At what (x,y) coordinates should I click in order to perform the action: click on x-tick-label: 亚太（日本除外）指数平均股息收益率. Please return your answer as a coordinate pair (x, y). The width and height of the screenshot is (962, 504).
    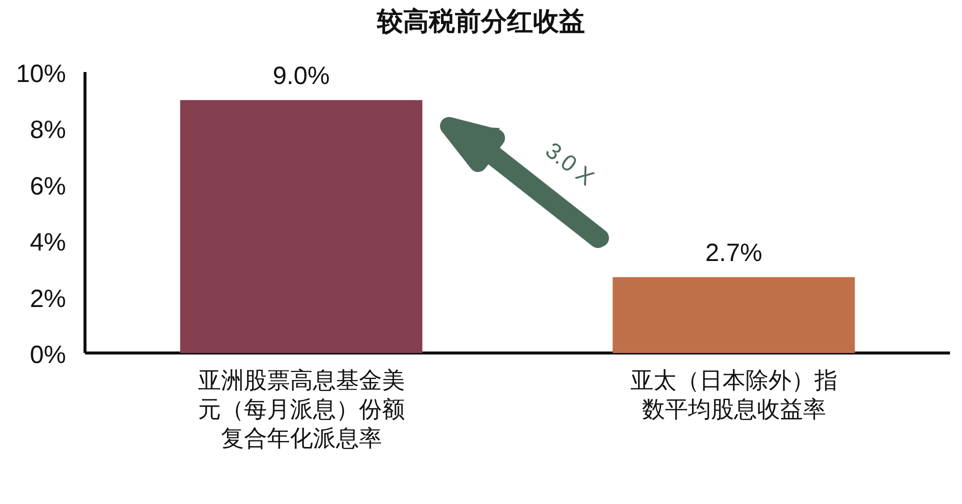
    Looking at the image, I should click on (734, 394).